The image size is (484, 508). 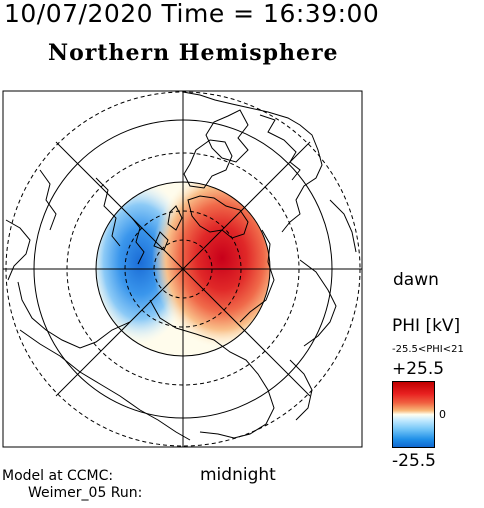 I want to click on model-credit: Model at CCMC:, so click(x=58, y=476).